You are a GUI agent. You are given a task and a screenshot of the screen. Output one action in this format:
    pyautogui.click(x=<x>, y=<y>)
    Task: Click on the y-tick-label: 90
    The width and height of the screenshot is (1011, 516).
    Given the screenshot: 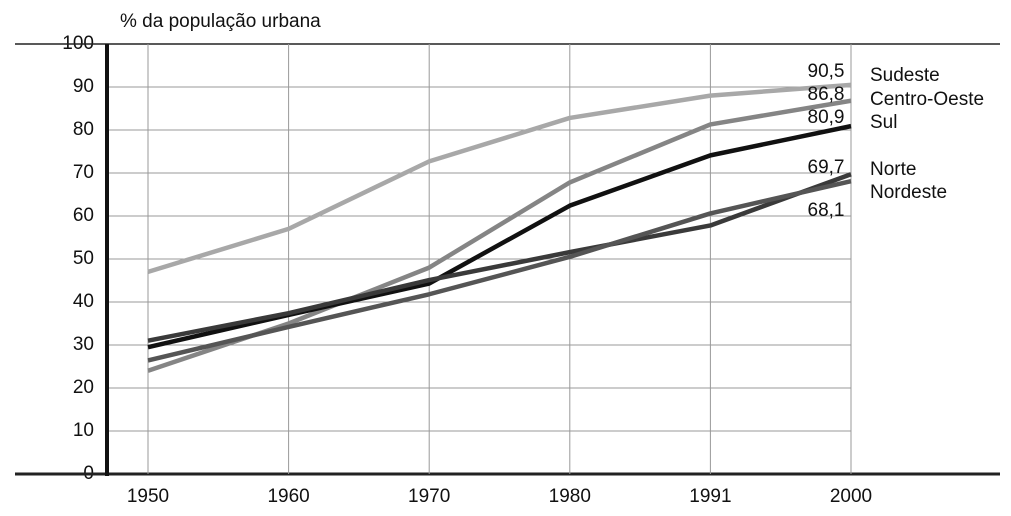 What is the action you would take?
    pyautogui.click(x=83, y=86)
    